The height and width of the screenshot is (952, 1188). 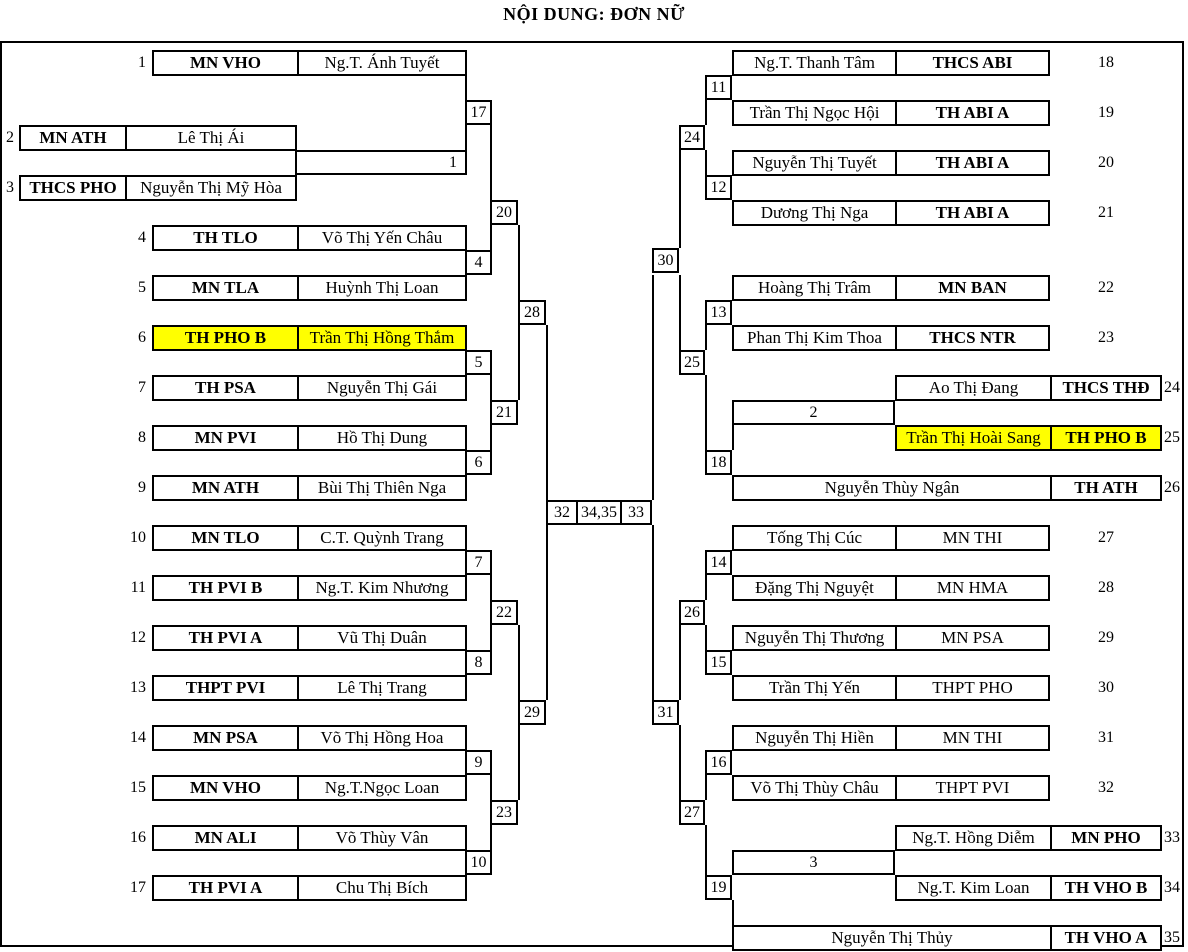 What do you see at coordinates (891, 638) in the screenshot?
I see `entry-box-29: Nguyễn Thị Thương MN PSA` at bounding box center [891, 638].